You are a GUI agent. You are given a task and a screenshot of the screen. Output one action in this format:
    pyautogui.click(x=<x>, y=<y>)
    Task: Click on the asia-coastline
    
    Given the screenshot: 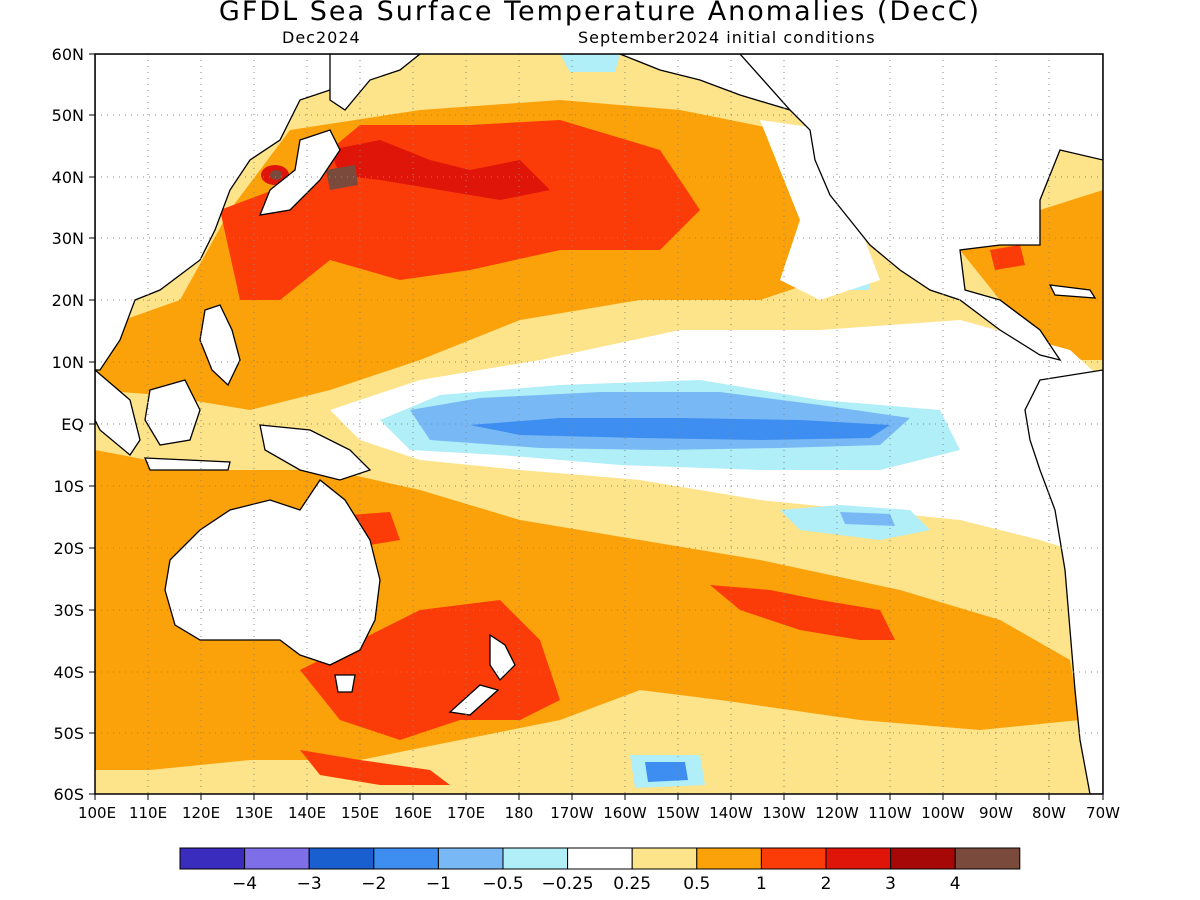 What is the action you would take?
    pyautogui.click(x=218, y=212)
    